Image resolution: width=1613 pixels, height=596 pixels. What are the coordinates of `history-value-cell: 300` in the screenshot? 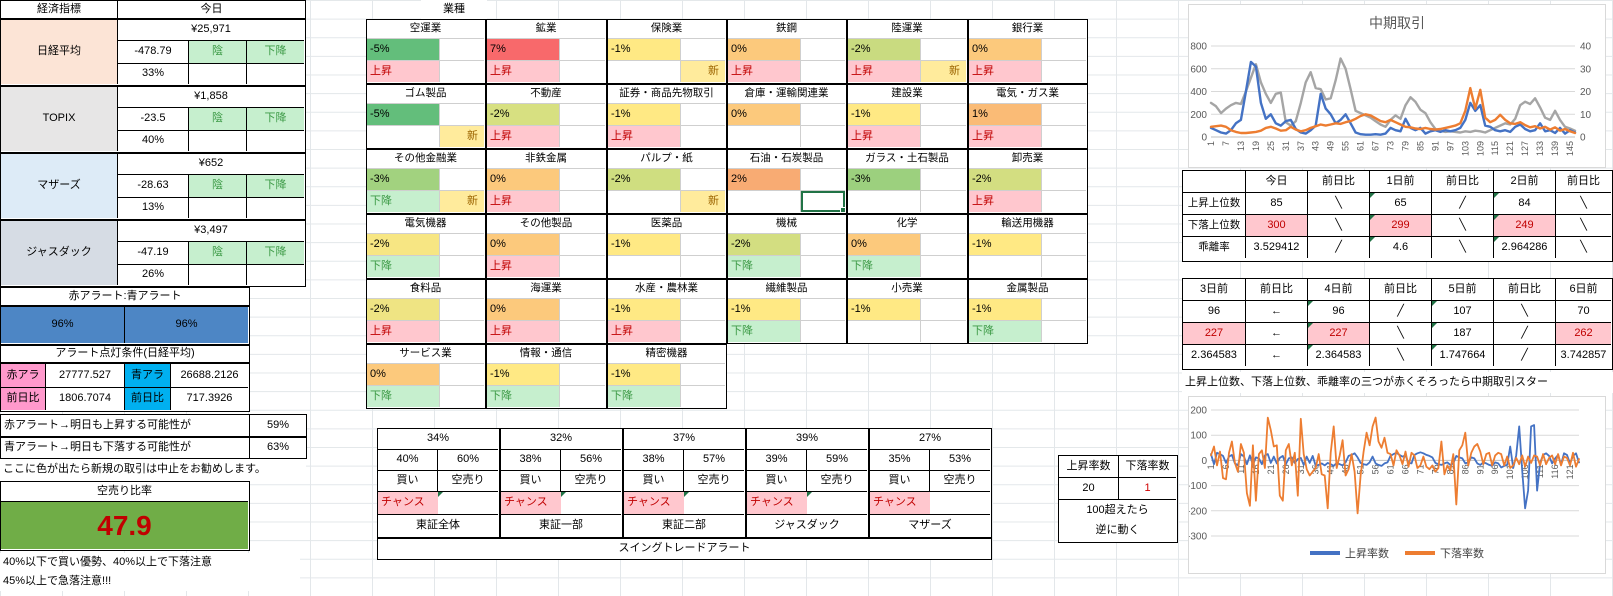 It's located at (1276, 226).